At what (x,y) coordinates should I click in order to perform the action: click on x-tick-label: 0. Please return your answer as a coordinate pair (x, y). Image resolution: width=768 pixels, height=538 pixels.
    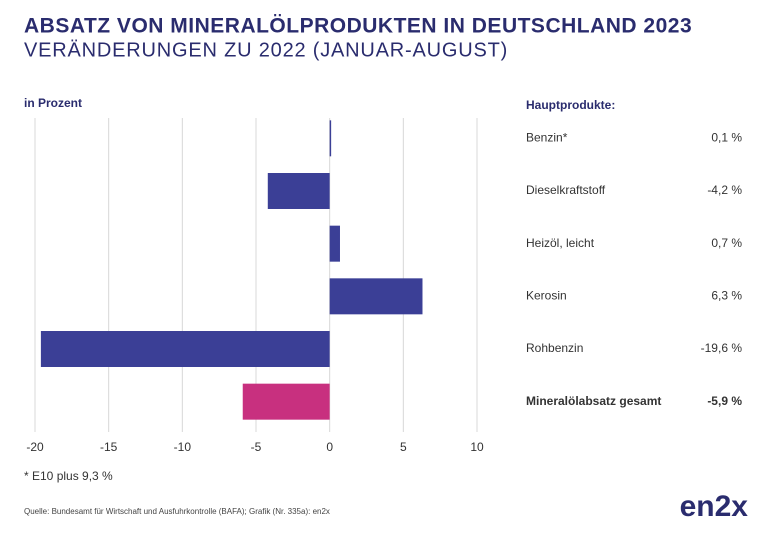
    Looking at the image, I should click on (329, 447).